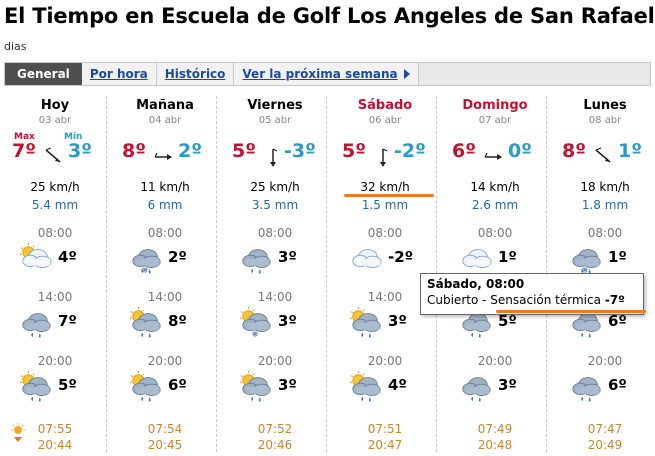 This screenshot has width=655, height=456. Describe the element at coordinates (55, 429) in the screenshot. I see `sunrise-time: 07:55` at that location.